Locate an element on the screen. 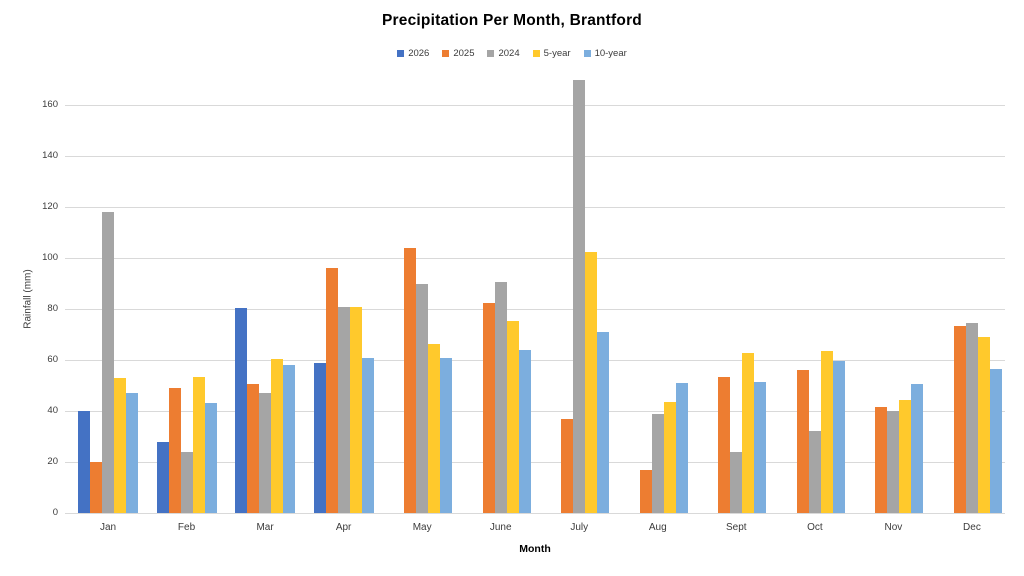 Image resolution: width=1024 pixels, height=576 pixels. bar-10-year-Nov is located at coordinates (917, 448).